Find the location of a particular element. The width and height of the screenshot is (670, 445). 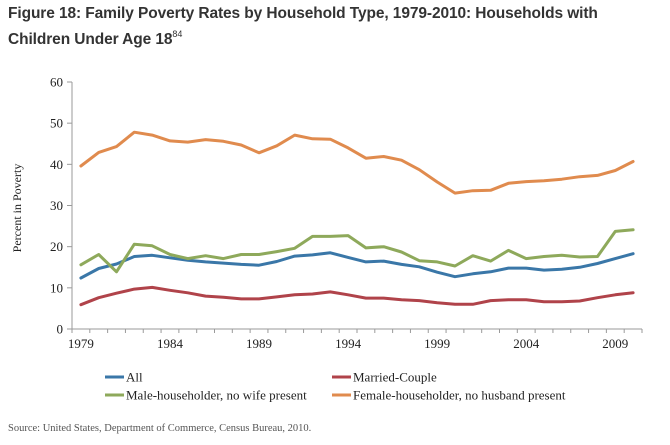

x-tick-label: 1984 is located at coordinates (170, 343).